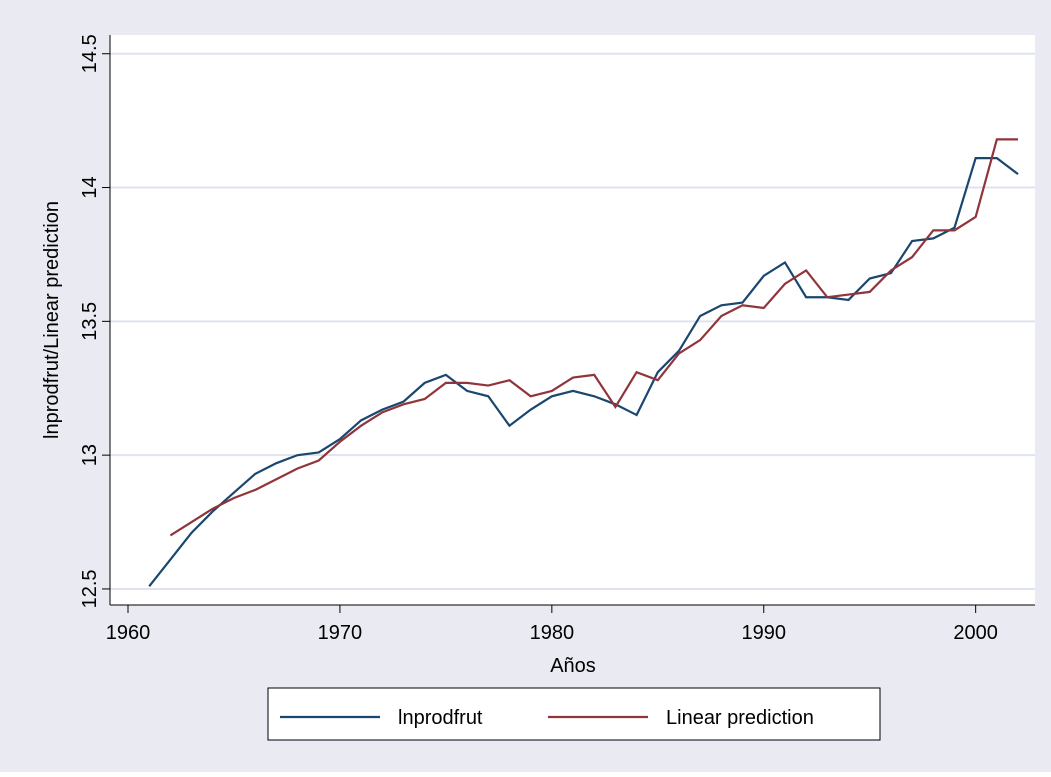 The width and height of the screenshot is (1051, 777). Describe the element at coordinates (52, 320) in the screenshot. I see `y-axis-label: lnprodfrut/Linear prediction` at that location.